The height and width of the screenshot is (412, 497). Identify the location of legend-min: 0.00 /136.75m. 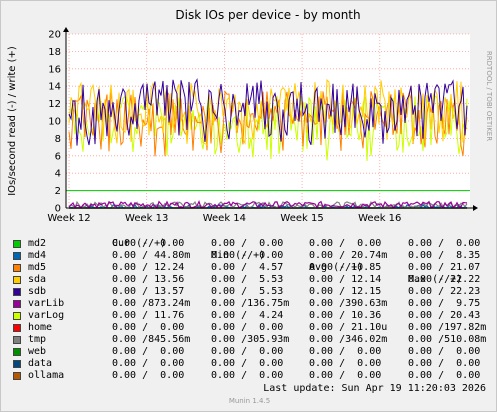
(250, 303).